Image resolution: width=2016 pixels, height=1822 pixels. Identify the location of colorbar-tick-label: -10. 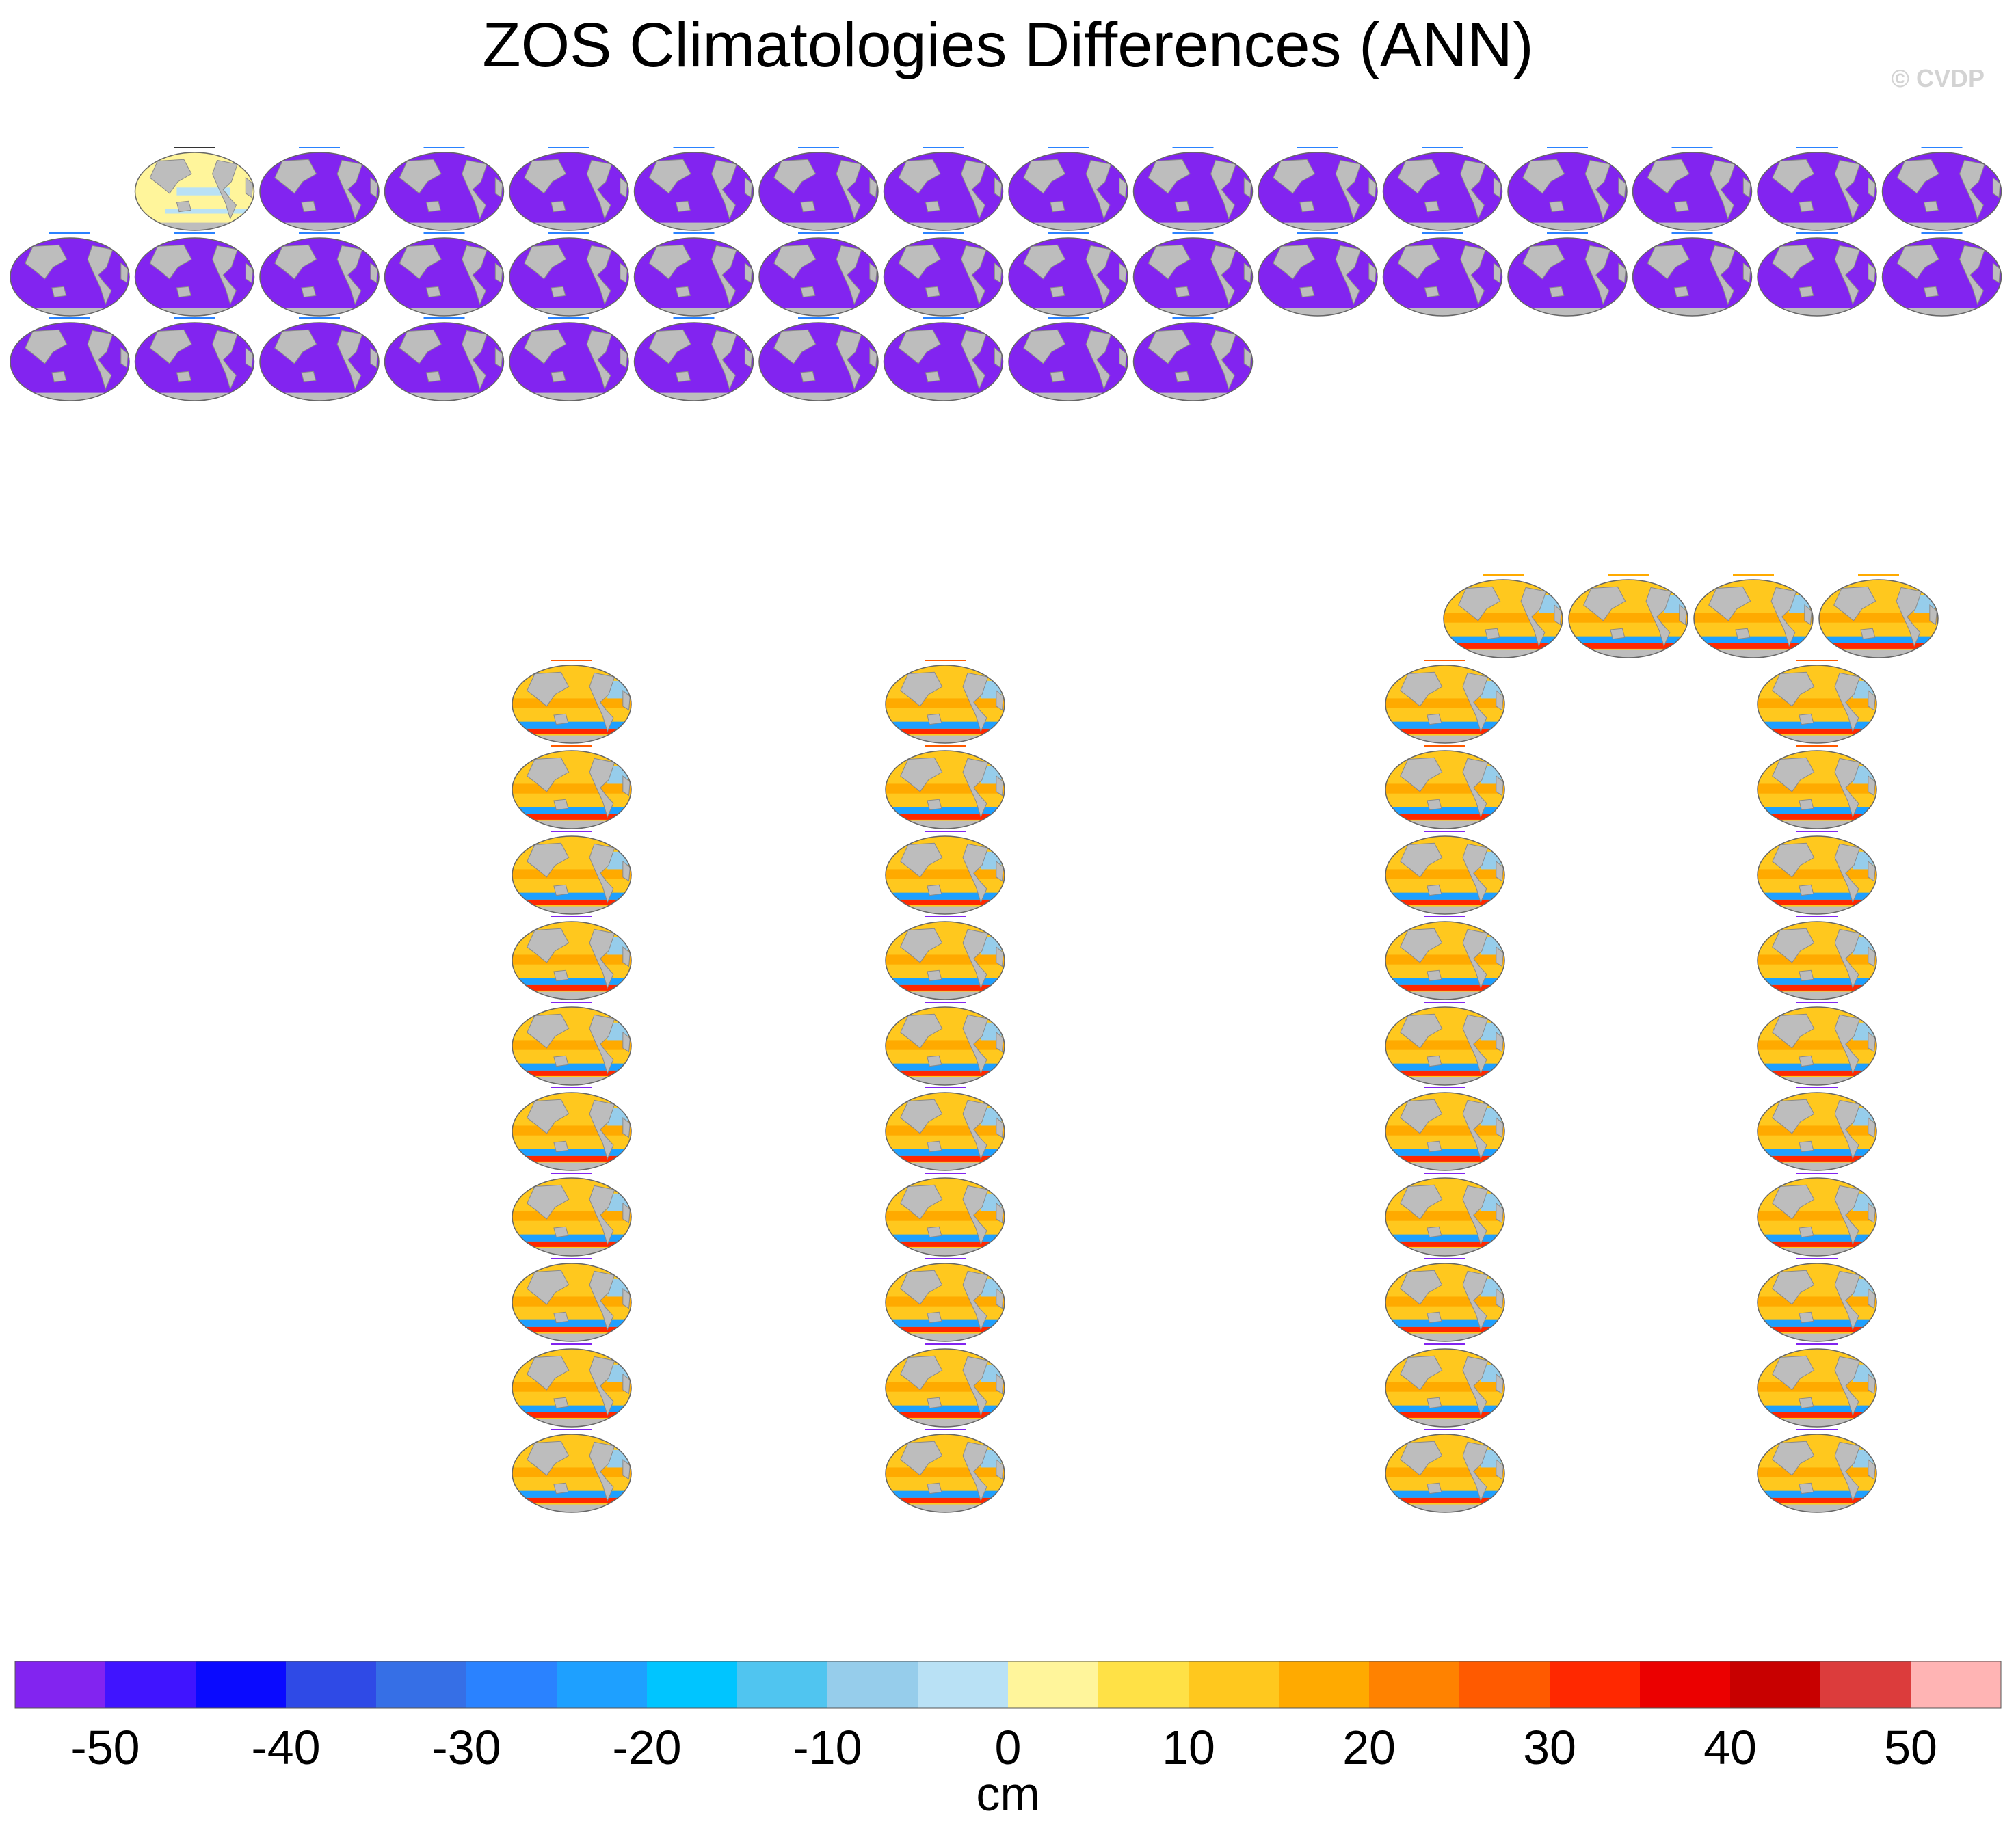
(827, 1747).